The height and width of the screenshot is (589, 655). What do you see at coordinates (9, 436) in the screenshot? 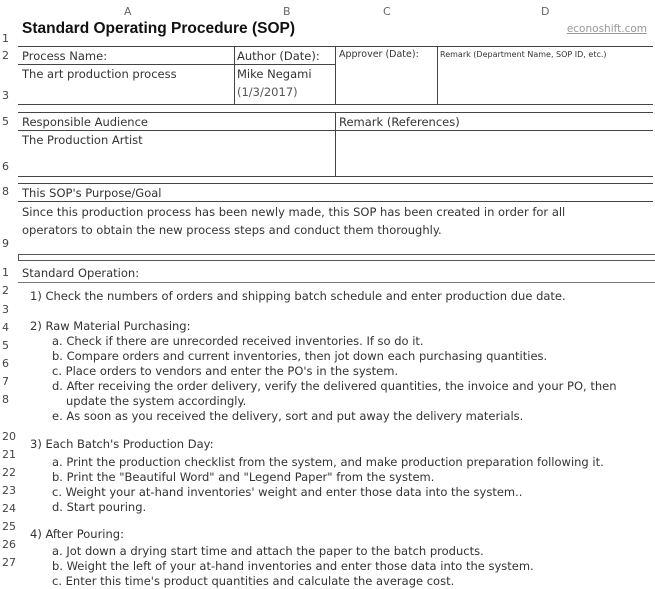
I see `row-number: 20` at bounding box center [9, 436].